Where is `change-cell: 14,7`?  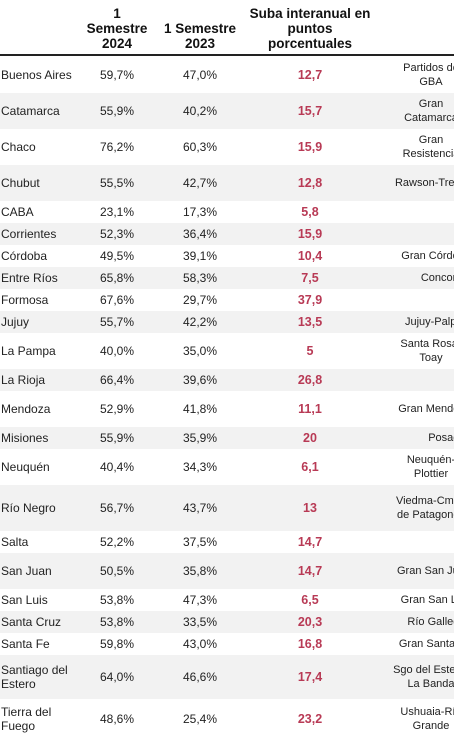
change-cell: 14,7 is located at coordinates (310, 571).